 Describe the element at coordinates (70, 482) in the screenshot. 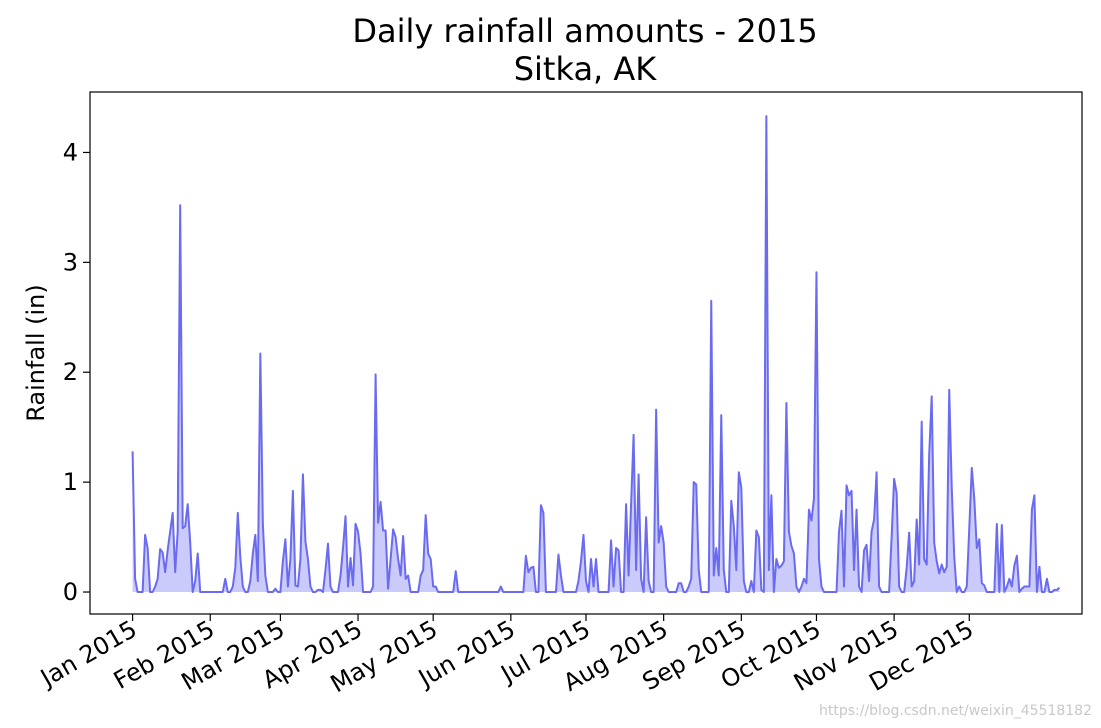

I see `y-tick-label: 1` at that location.